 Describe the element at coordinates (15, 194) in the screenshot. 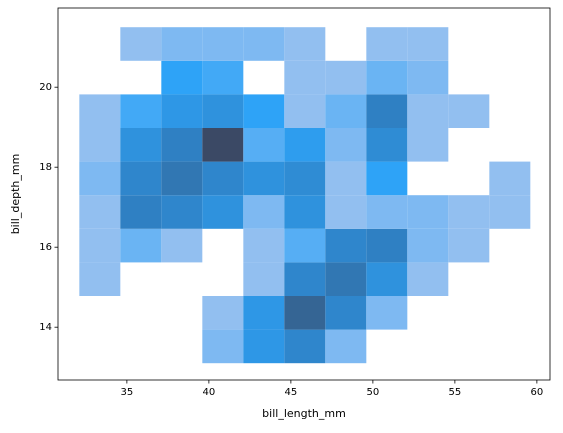

I see `y-axis-label: bill_depth_mm` at that location.